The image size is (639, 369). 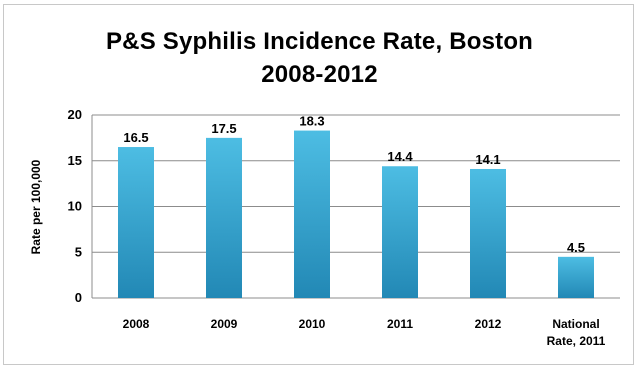 What do you see at coordinates (224, 324) in the screenshot?
I see `x-tick-label: 2009` at bounding box center [224, 324].